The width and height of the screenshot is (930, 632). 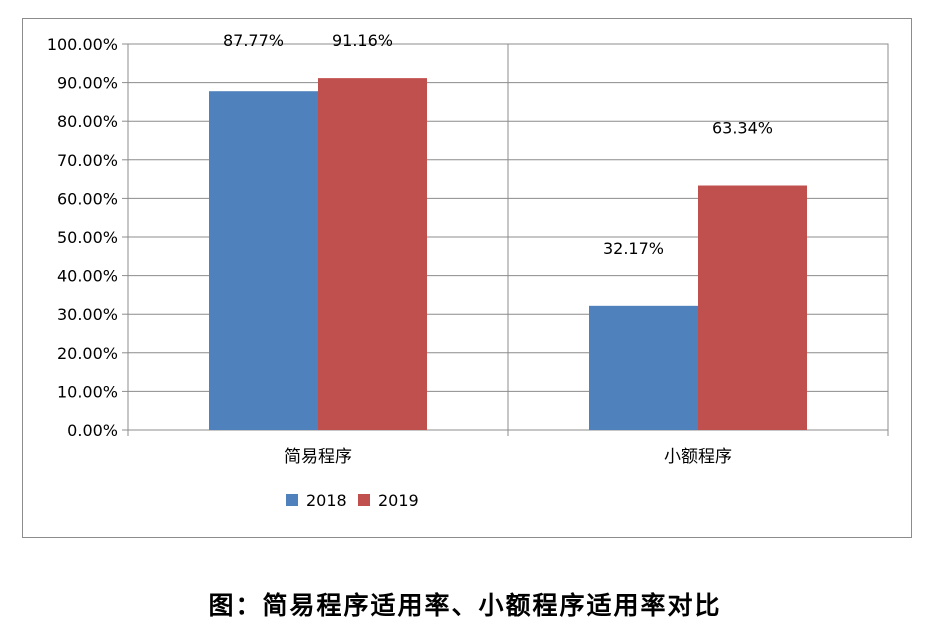 What do you see at coordinates (326, 500) in the screenshot?
I see `legend-label: 2018` at bounding box center [326, 500].